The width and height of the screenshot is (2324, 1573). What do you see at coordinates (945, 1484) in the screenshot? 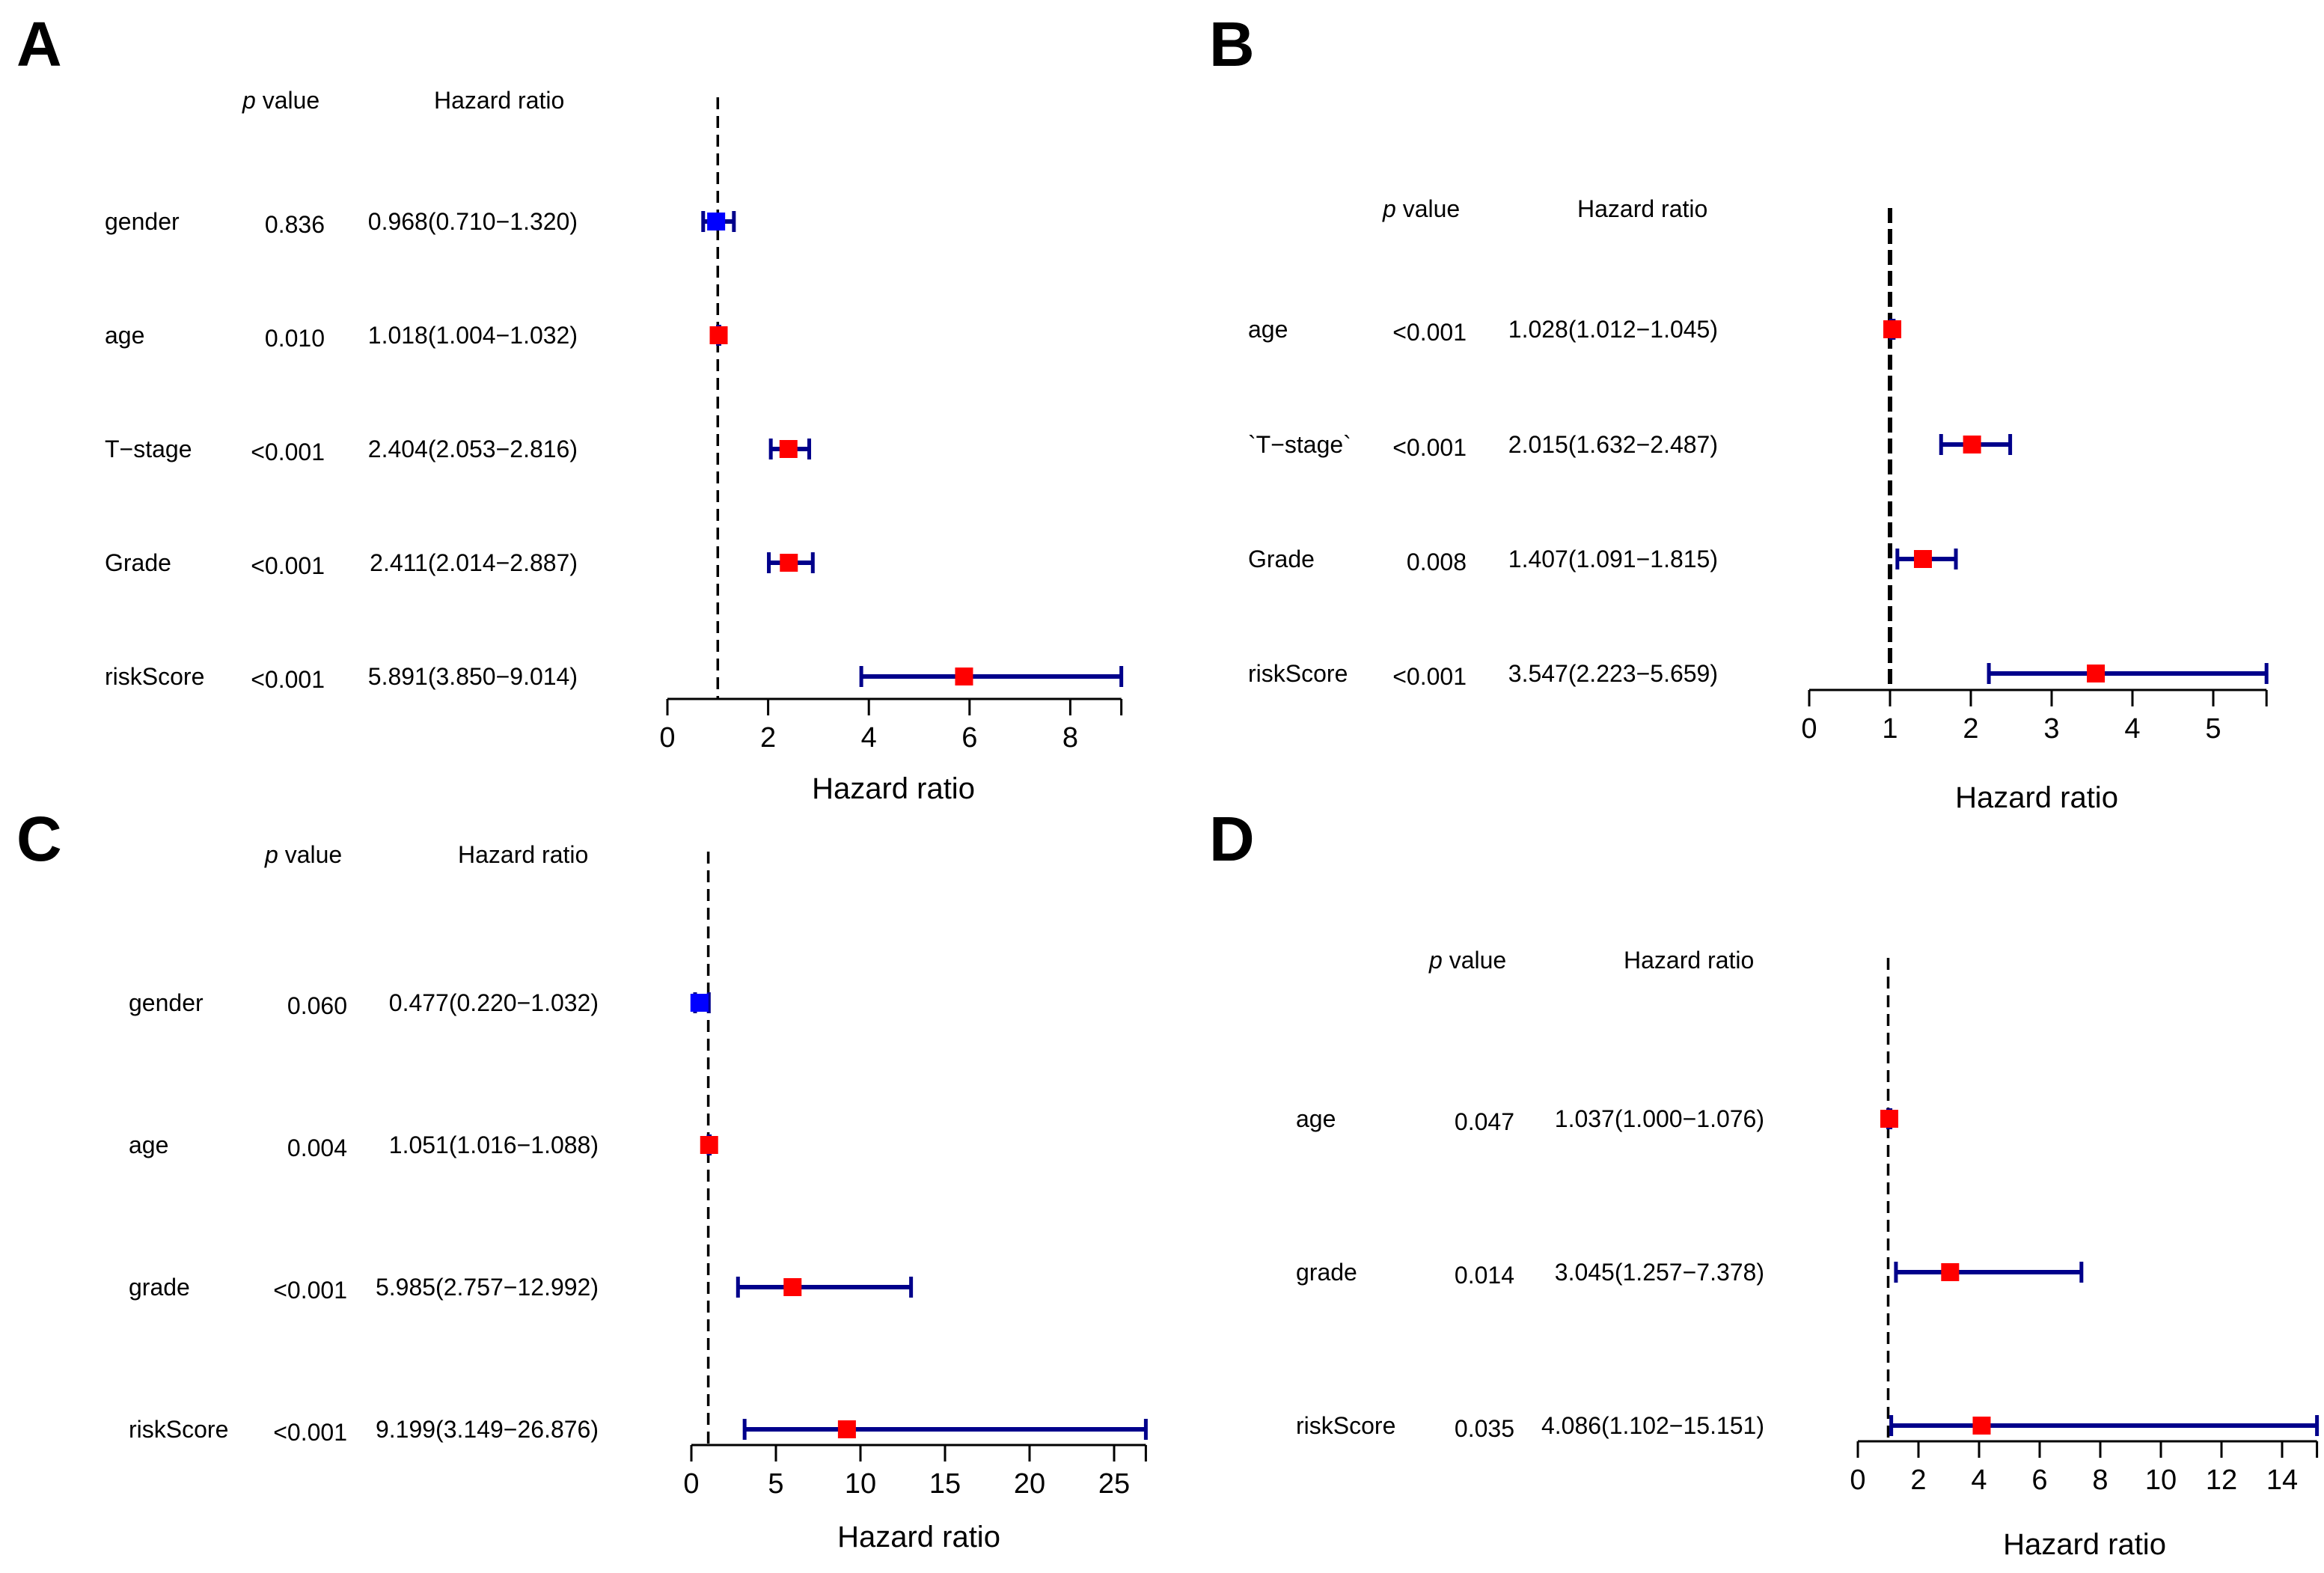
I see `x-tick-label: 15` at bounding box center [945, 1484].